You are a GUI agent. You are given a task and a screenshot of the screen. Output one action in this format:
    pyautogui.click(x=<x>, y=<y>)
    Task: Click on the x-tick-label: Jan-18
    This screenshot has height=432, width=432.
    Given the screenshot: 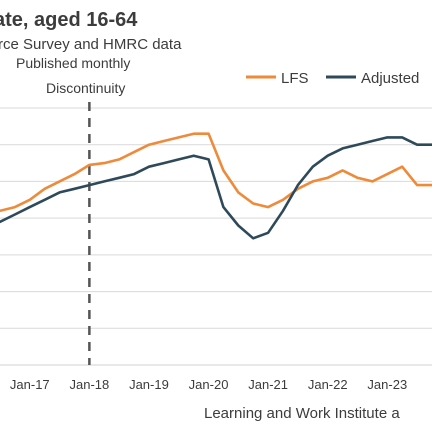 What is the action you would take?
    pyautogui.click(x=90, y=384)
    